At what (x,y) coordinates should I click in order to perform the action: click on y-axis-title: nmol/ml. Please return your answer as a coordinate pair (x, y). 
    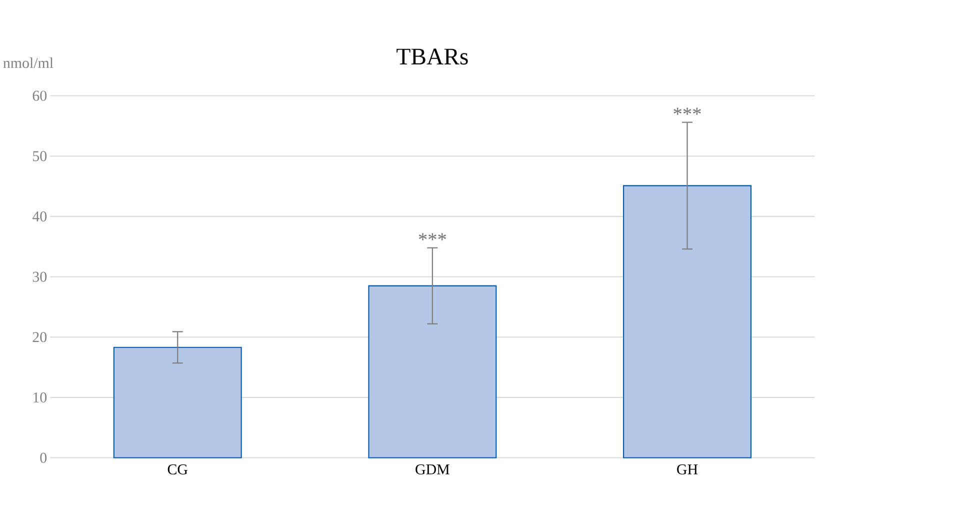
    Looking at the image, I should click on (28, 63).